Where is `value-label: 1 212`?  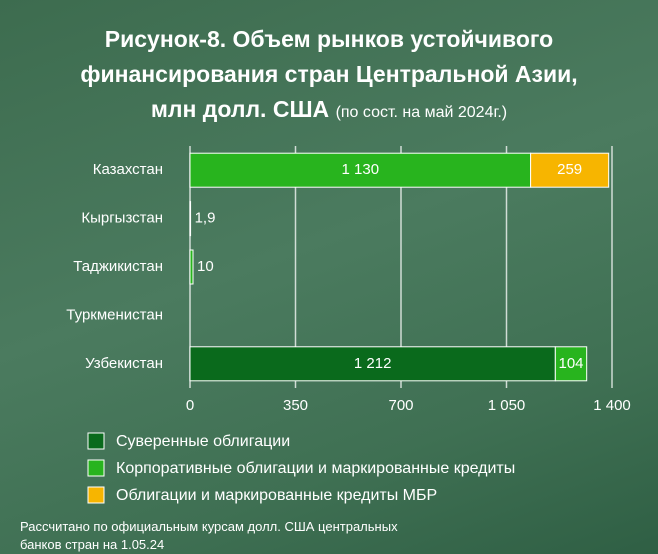
value-label: 1 212 is located at coordinates (373, 363).